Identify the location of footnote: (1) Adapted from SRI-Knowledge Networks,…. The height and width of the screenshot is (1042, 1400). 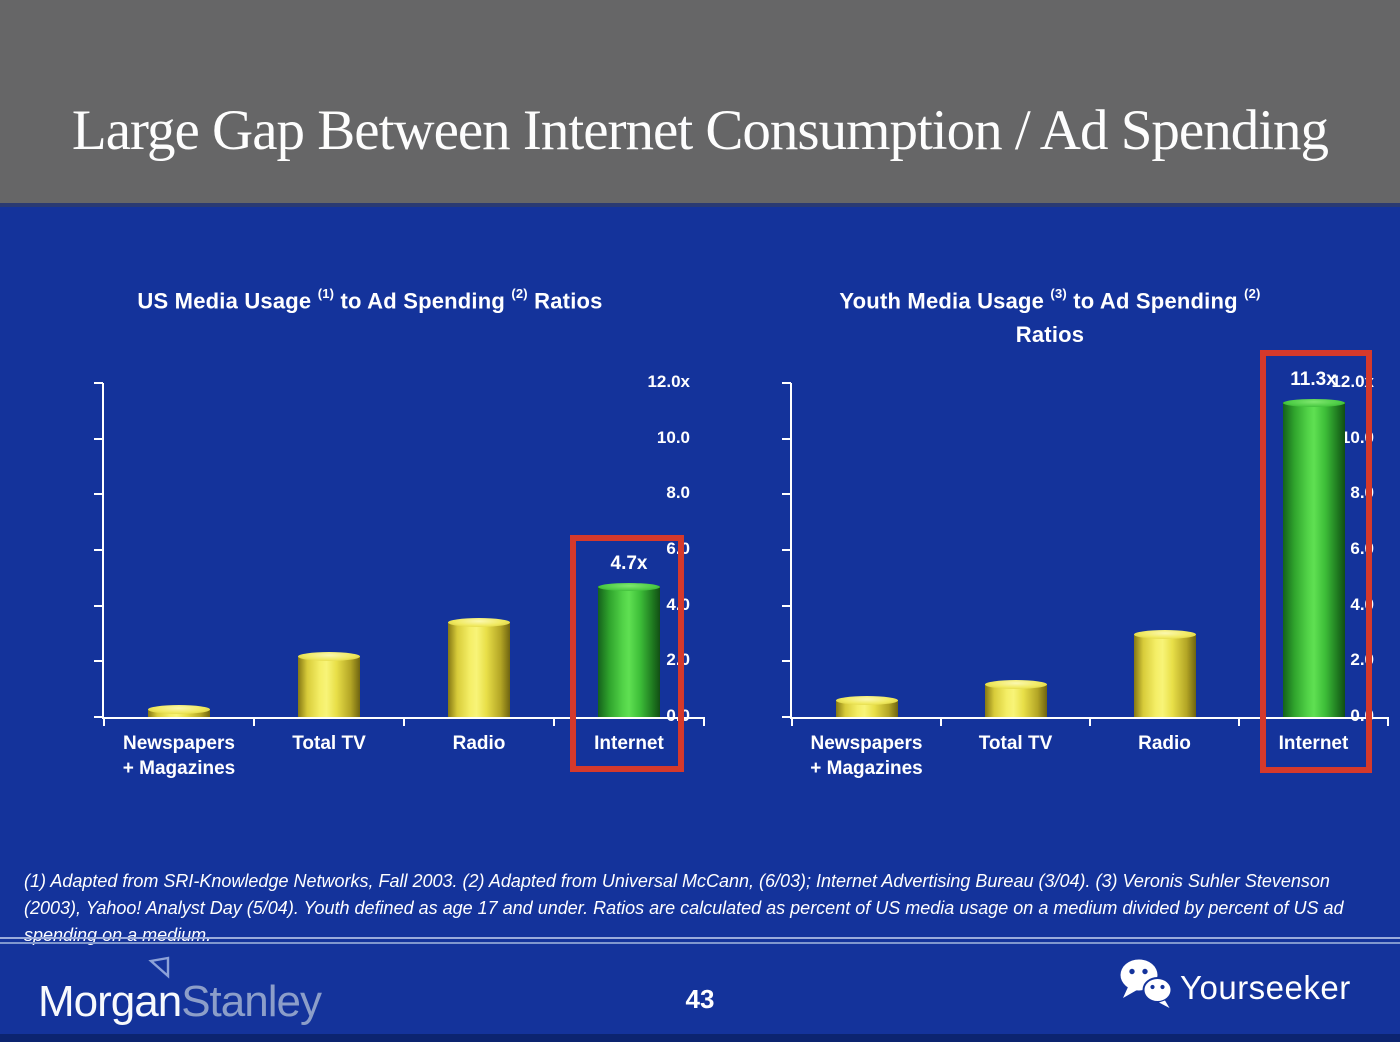
(684, 908).